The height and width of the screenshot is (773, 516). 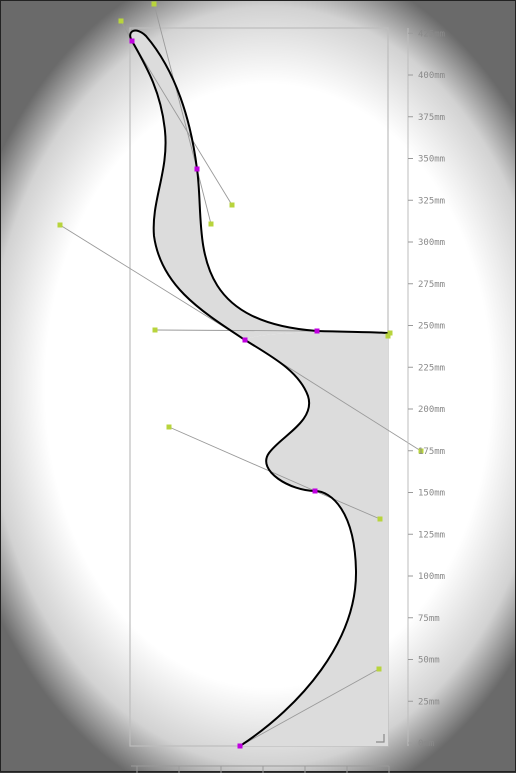 I want to click on ruler-tick-label: 200mm, so click(x=431, y=410).